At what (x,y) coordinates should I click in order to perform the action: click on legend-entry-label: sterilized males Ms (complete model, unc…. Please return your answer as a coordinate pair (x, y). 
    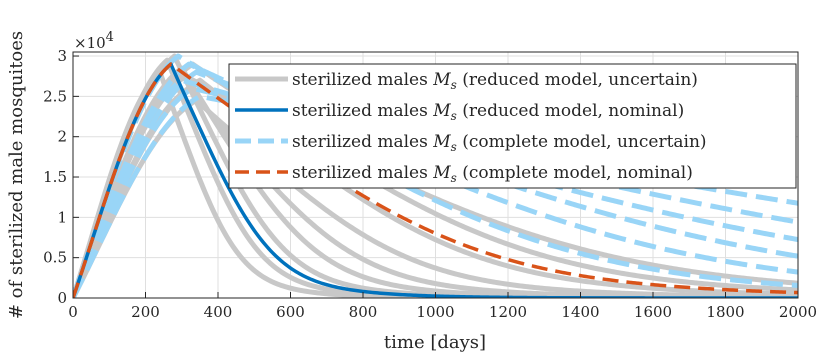
    Looking at the image, I should click on (499, 143).